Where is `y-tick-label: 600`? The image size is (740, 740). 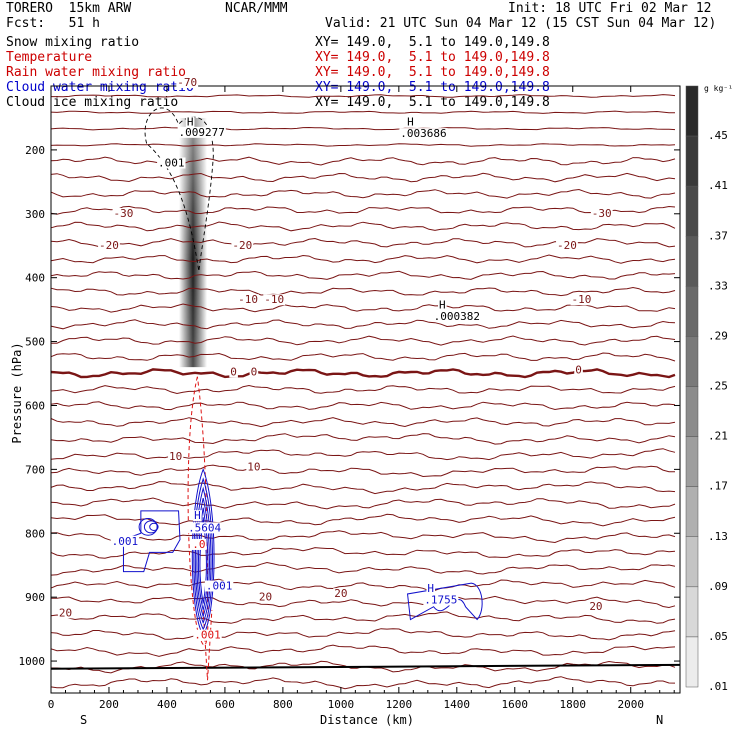 y-tick-label: 600 is located at coordinates (35, 405).